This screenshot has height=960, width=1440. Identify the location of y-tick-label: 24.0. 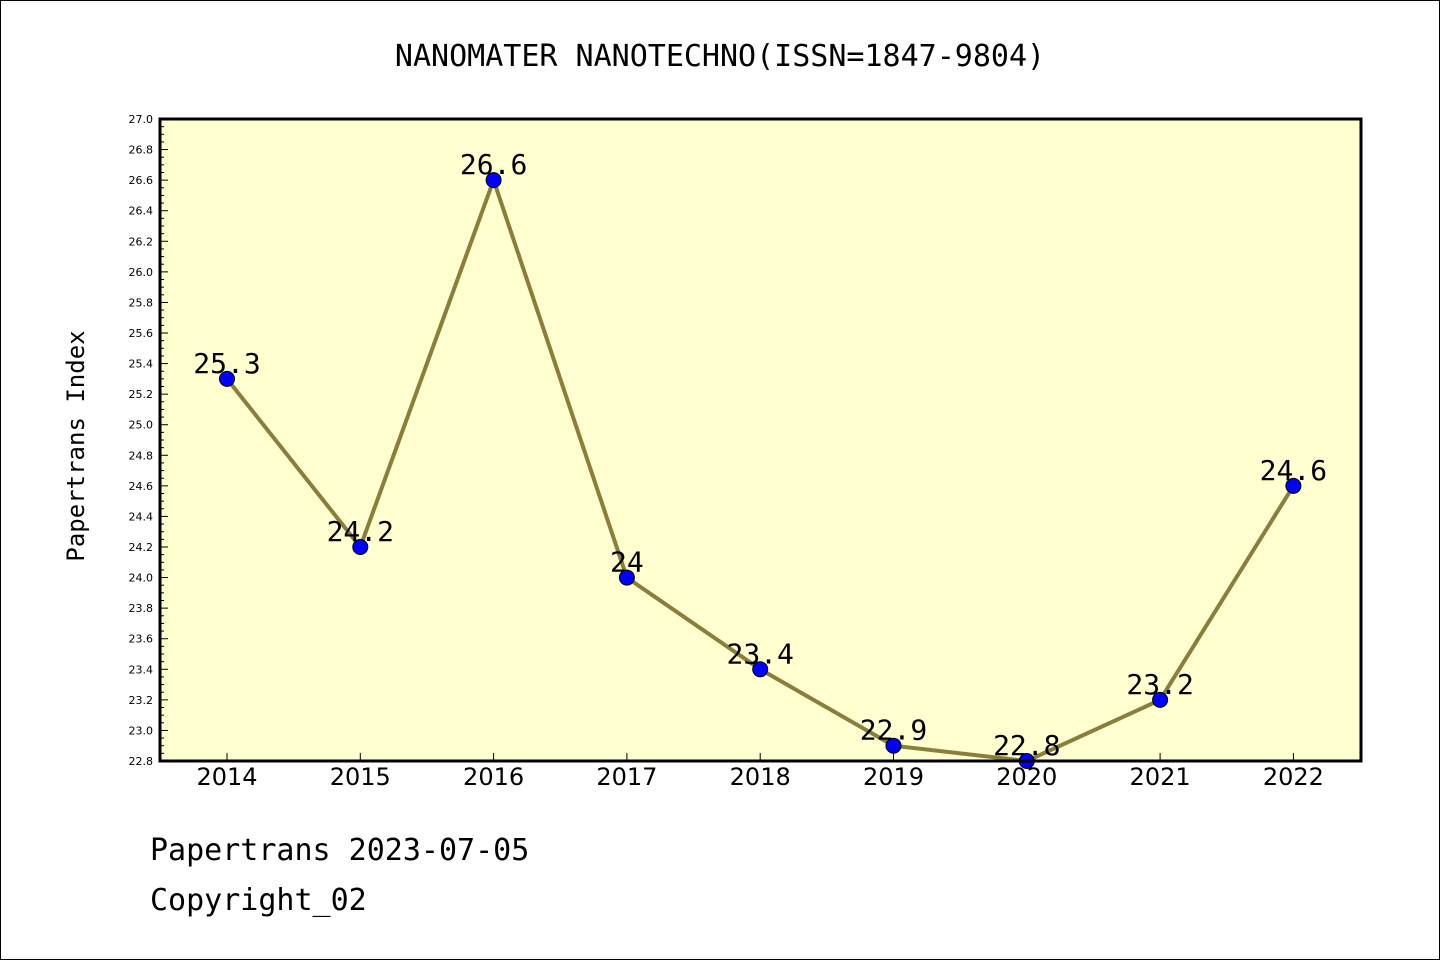
(141, 578).